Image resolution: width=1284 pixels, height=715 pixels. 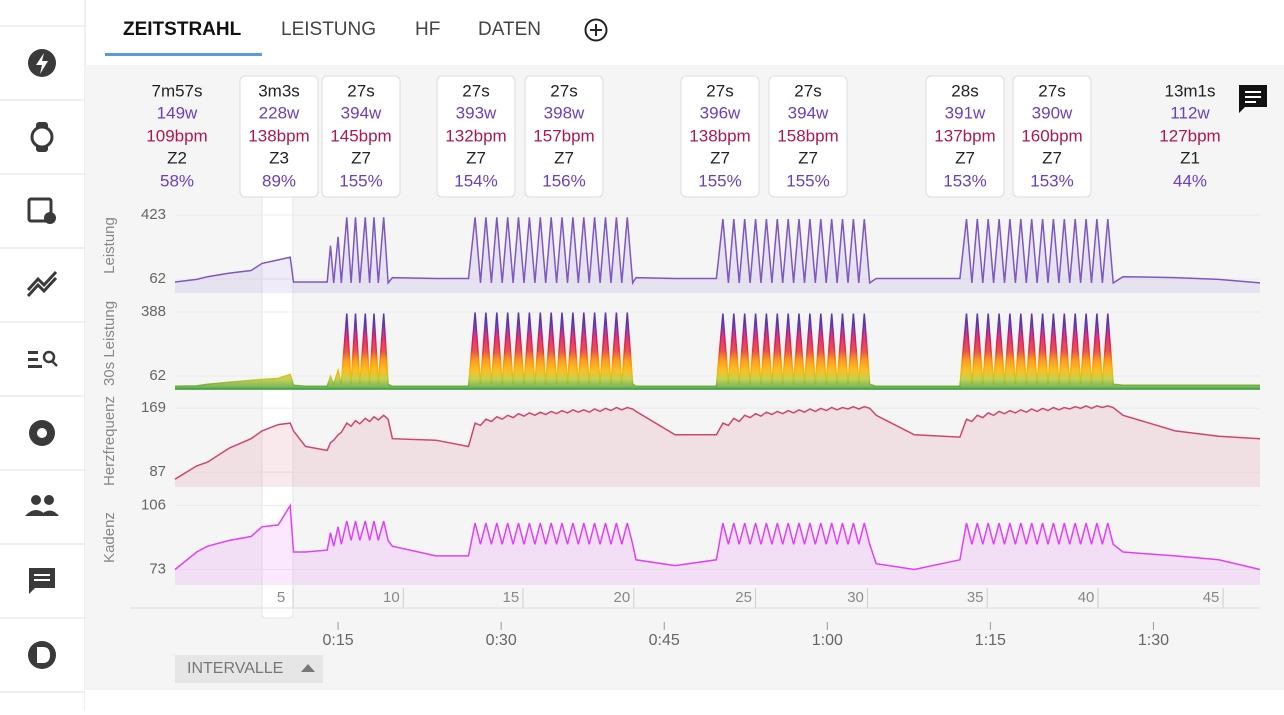 What do you see at coordinates (1190, 157) in the screenshot?
I see `interval-zone: Z1` at bounding box center [1190, 157].